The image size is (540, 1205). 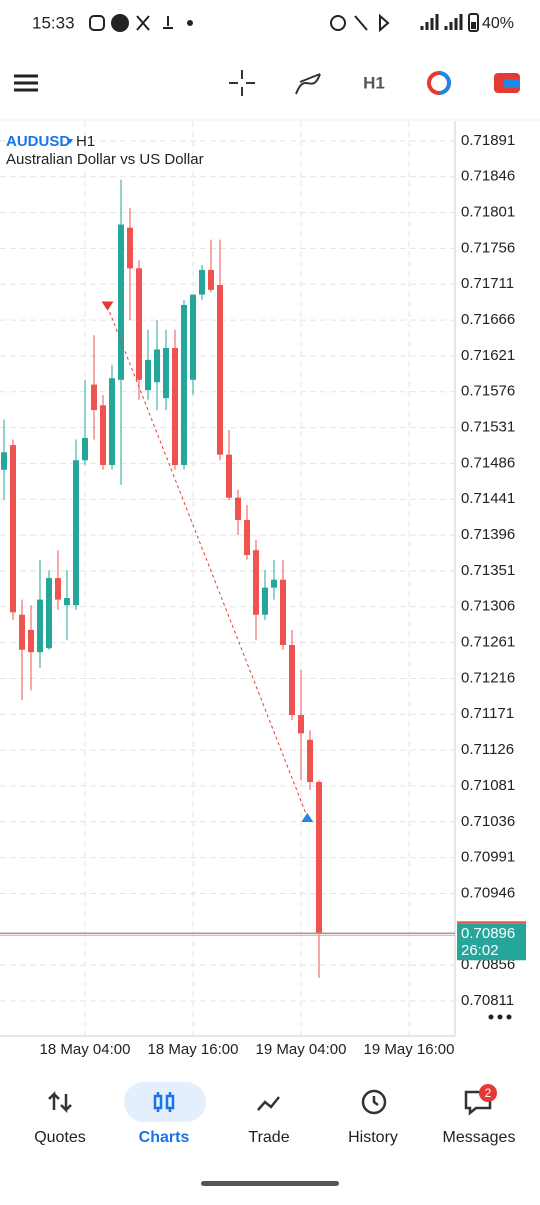 I want to click on indicators-button, so click(x=308, y=84).